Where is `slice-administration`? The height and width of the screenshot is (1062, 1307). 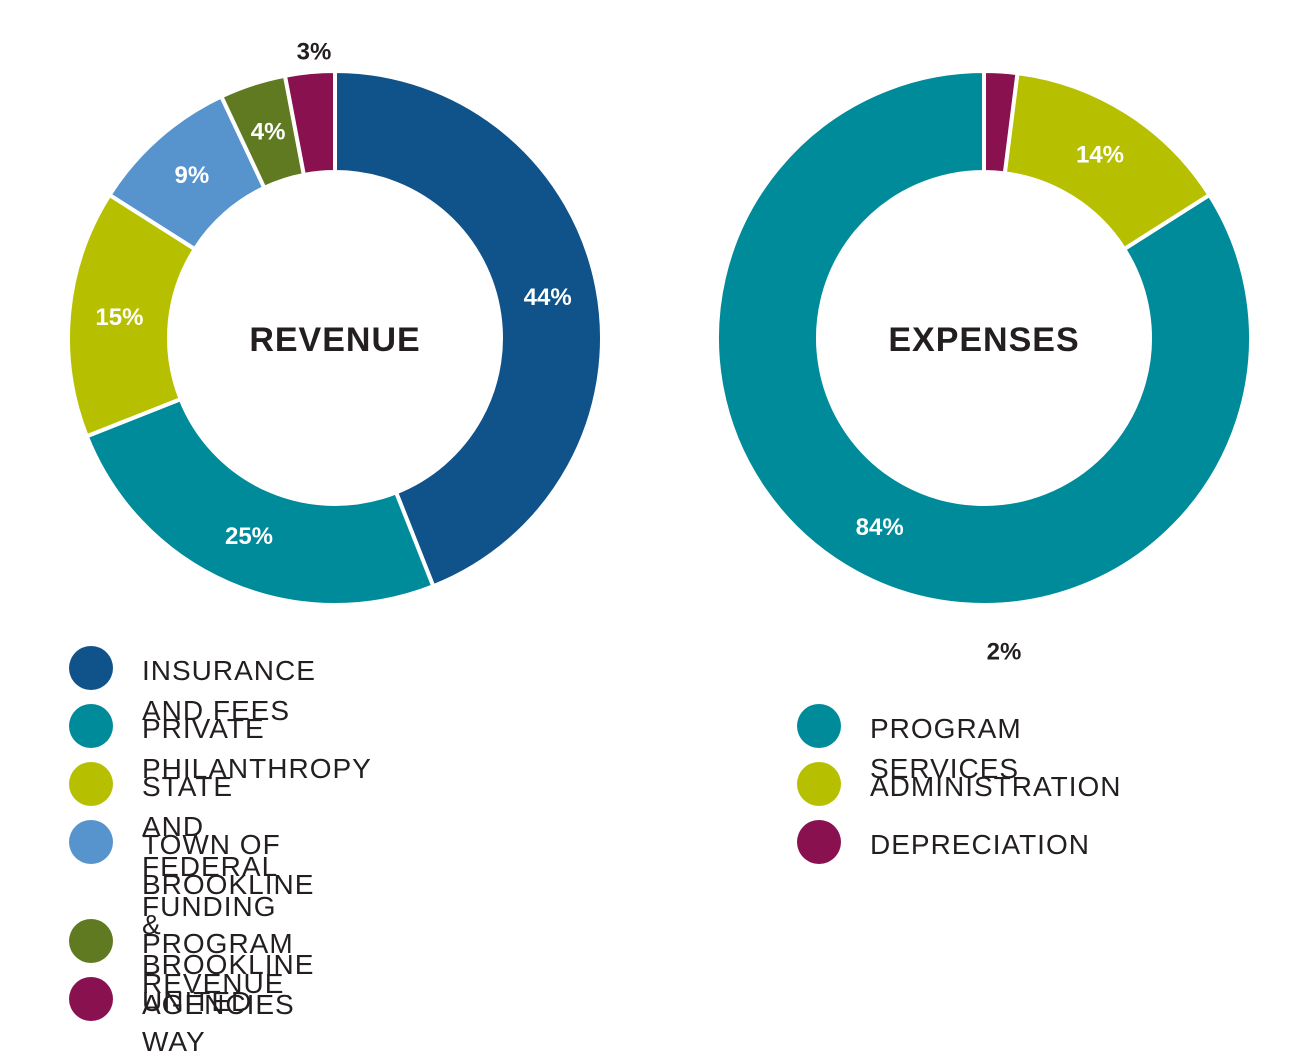
slice-administration is located at coordinates (1107, 161).